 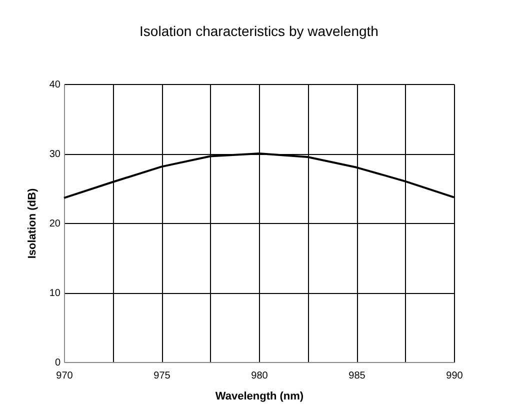 I want to click on x-axis-title: Wavelength (nm), so click(x=259, y=396).